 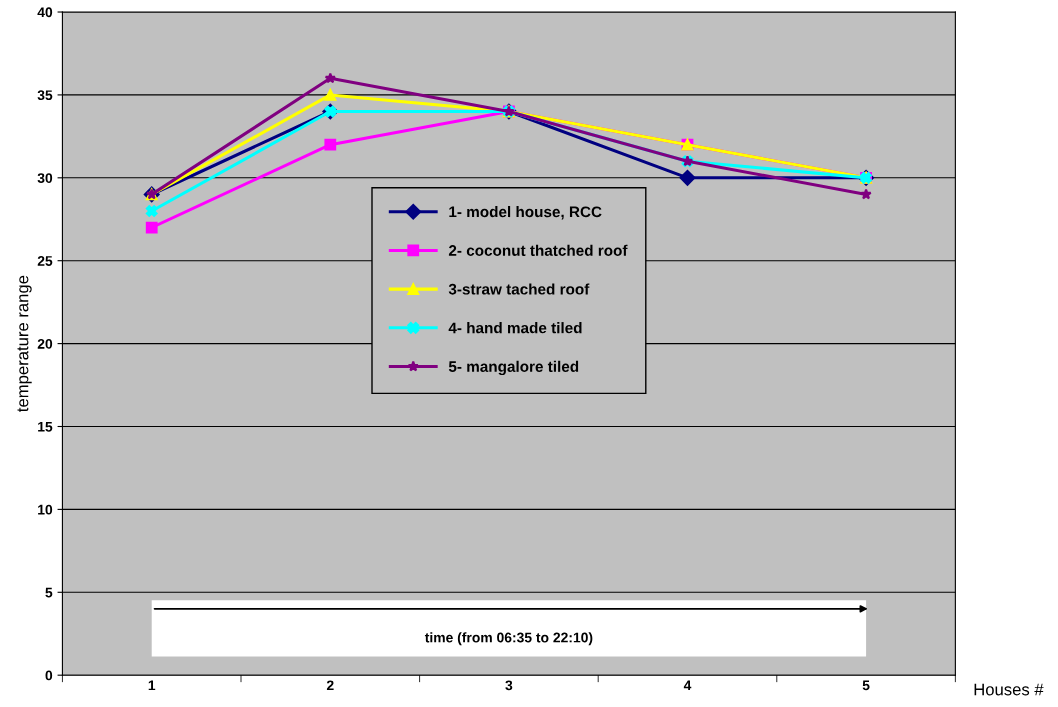 What do you see at coordinates (515, 328) in the screenshot?
I see `legend-label: 4- hand made tiled` at bounding box center [515, 328].